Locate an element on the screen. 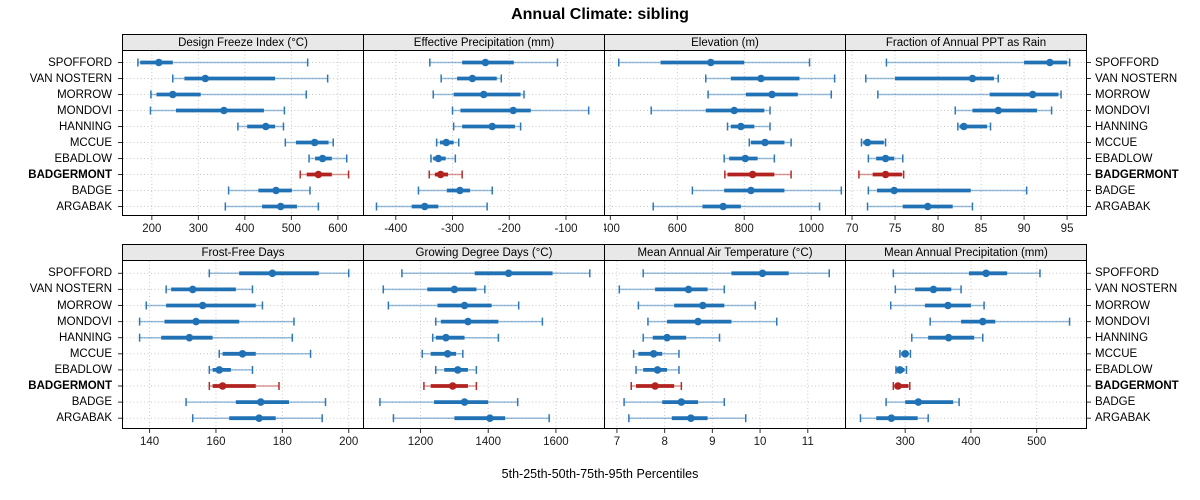  tick-label: 10 is located at coordinates (760, 442).